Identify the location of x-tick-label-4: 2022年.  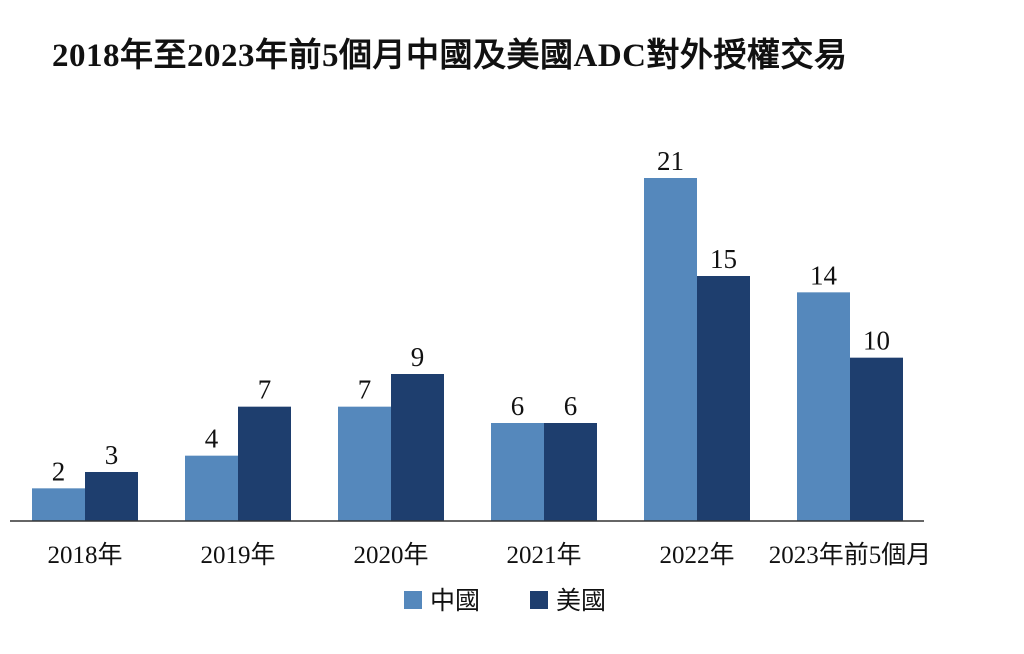
(696, 555).